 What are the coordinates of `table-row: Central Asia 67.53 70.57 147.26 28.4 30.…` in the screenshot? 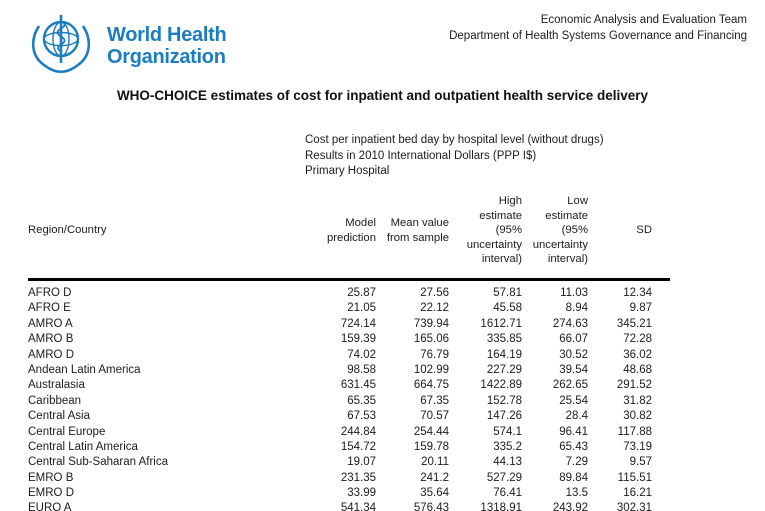 It's located at (349, 416).